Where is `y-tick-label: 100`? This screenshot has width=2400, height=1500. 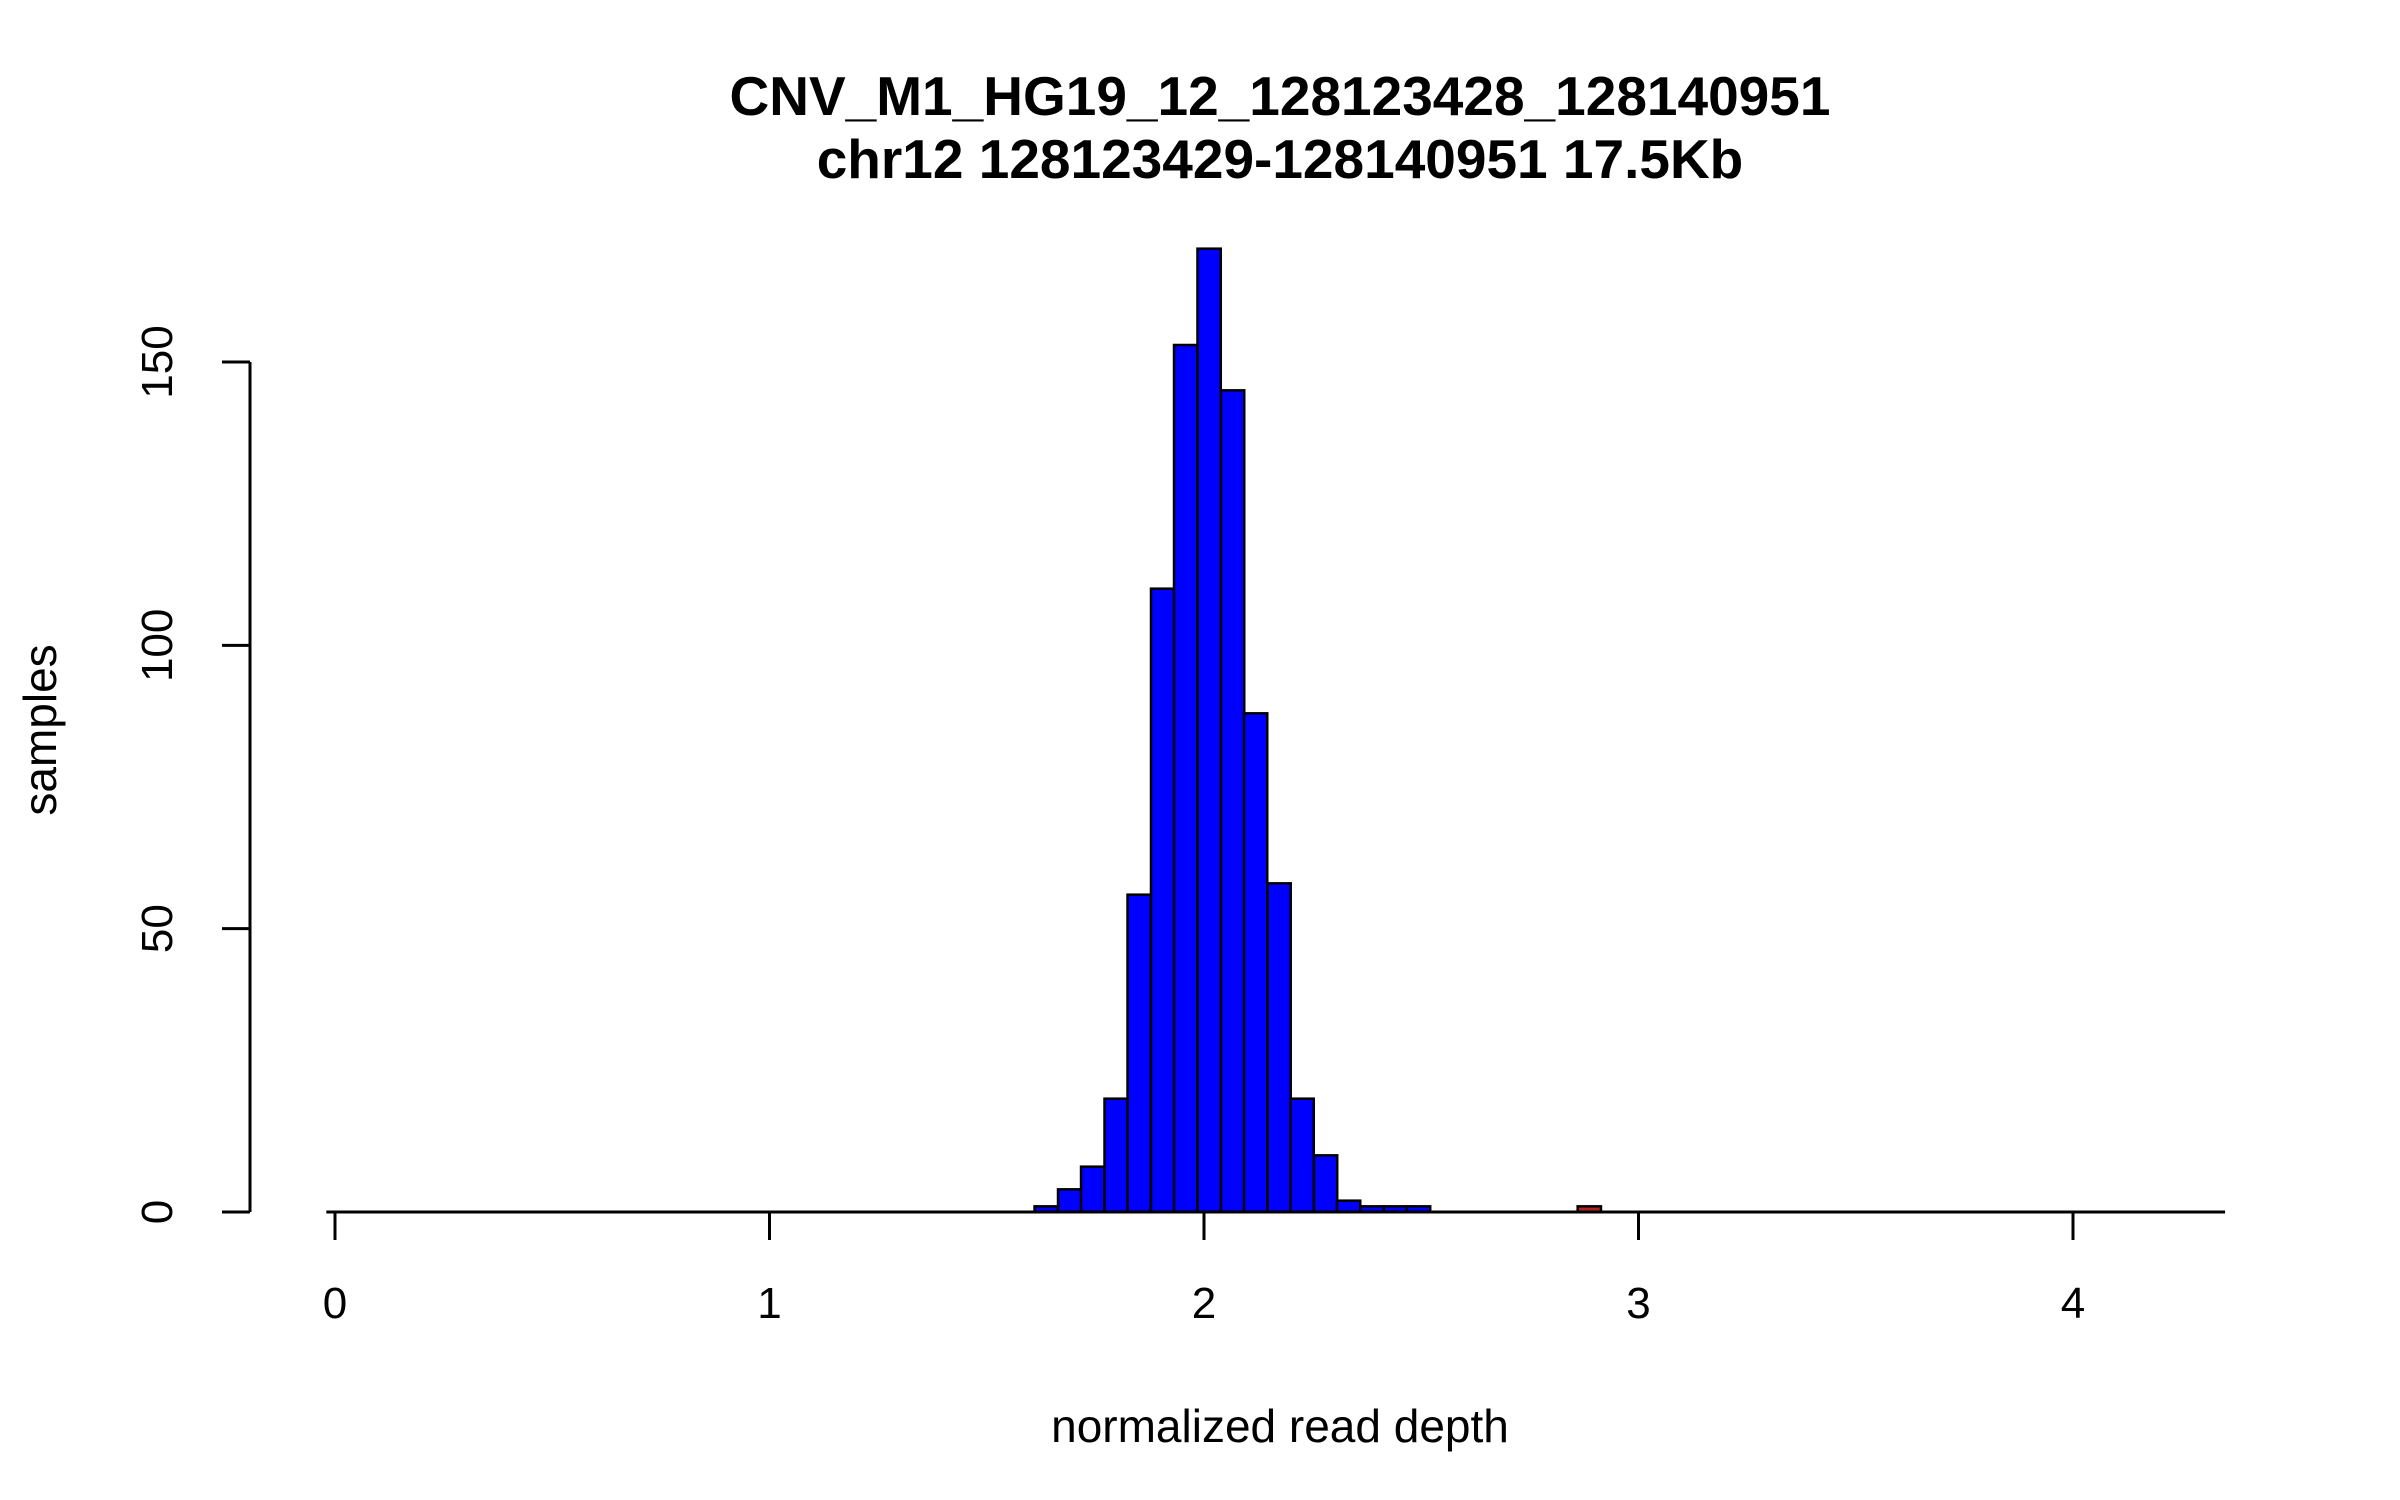 y-tick-label: 100 is located at coordinates (157, 645).